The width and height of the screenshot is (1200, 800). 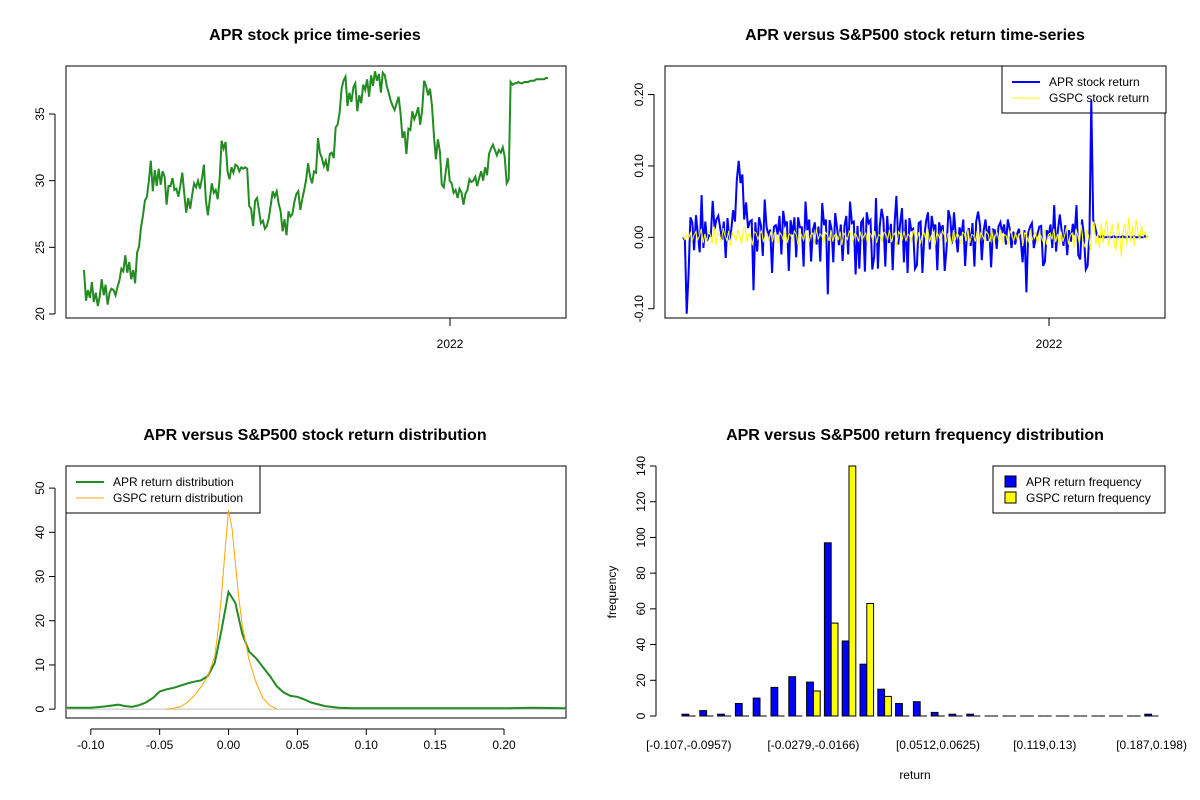 I want to click on chart1-plot-box, so click(x=316, y=192).